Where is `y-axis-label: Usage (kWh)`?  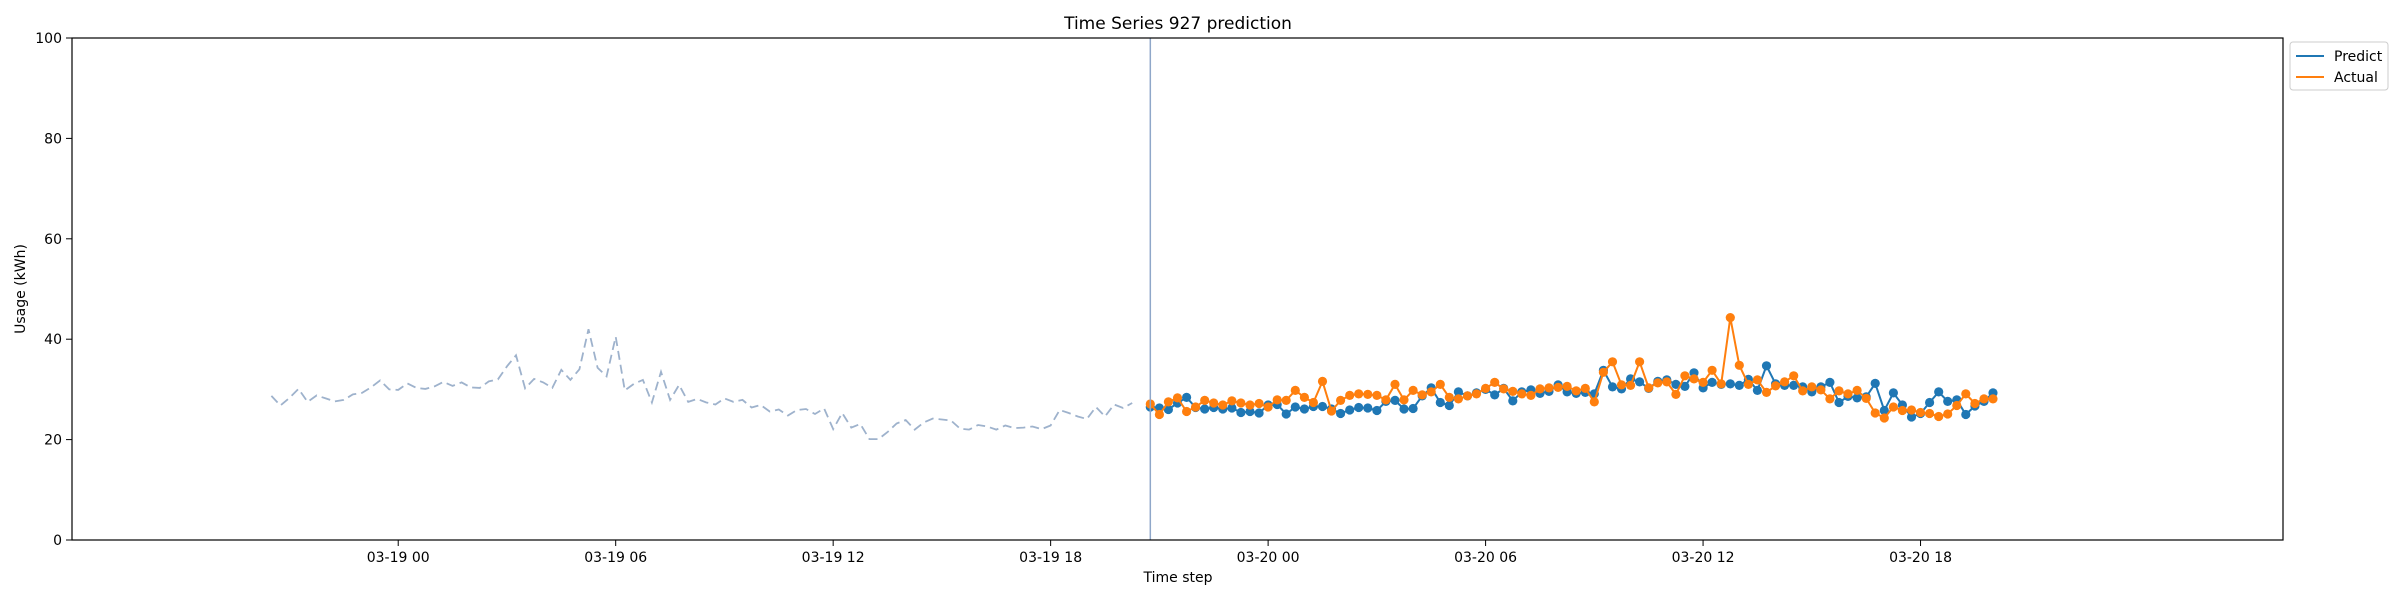 y-axis-label: Usage (kWh) is located at coordinates (21, 289).